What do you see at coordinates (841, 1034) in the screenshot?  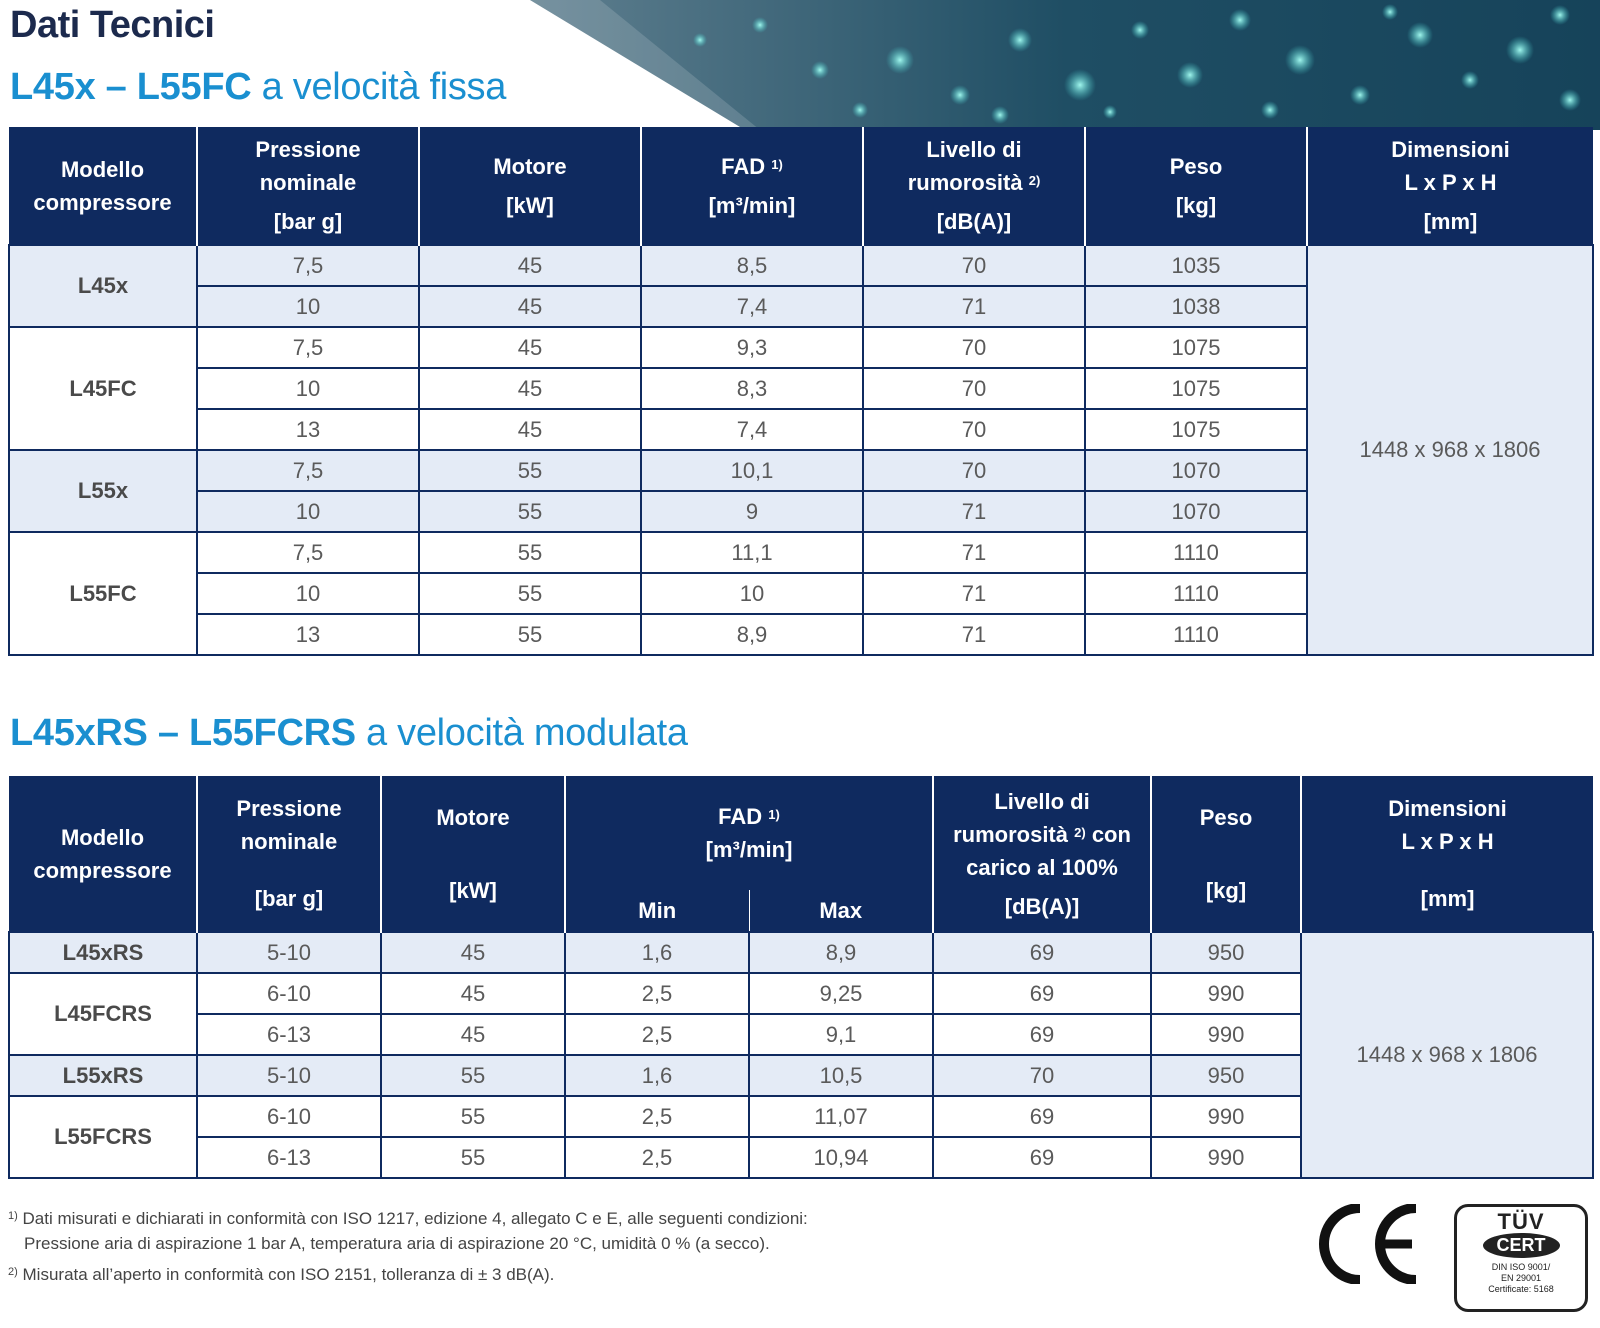 I see `fad-max-cell: 9,1` at bounding box center [841, 1034].